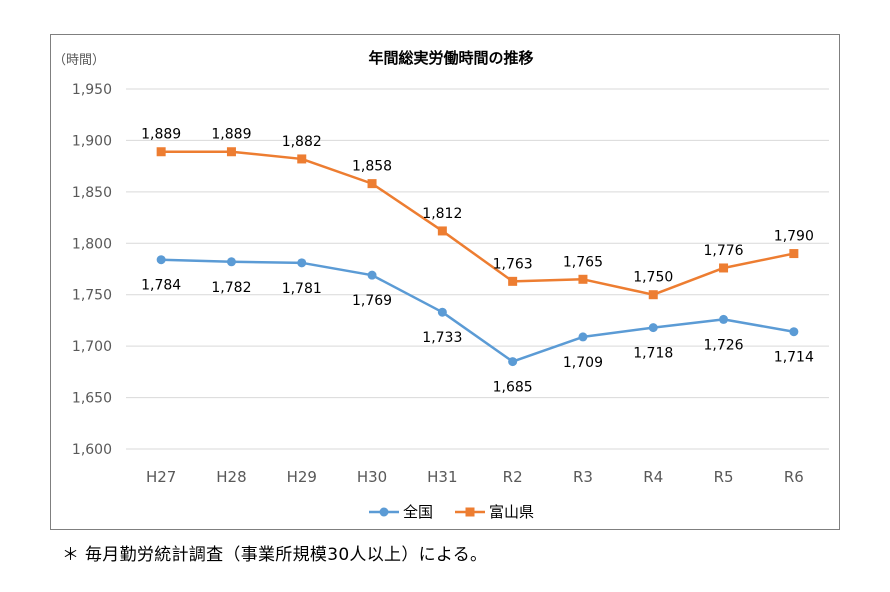  I want to click on y-tick-label-1600: 1,600, so click(92, 450).